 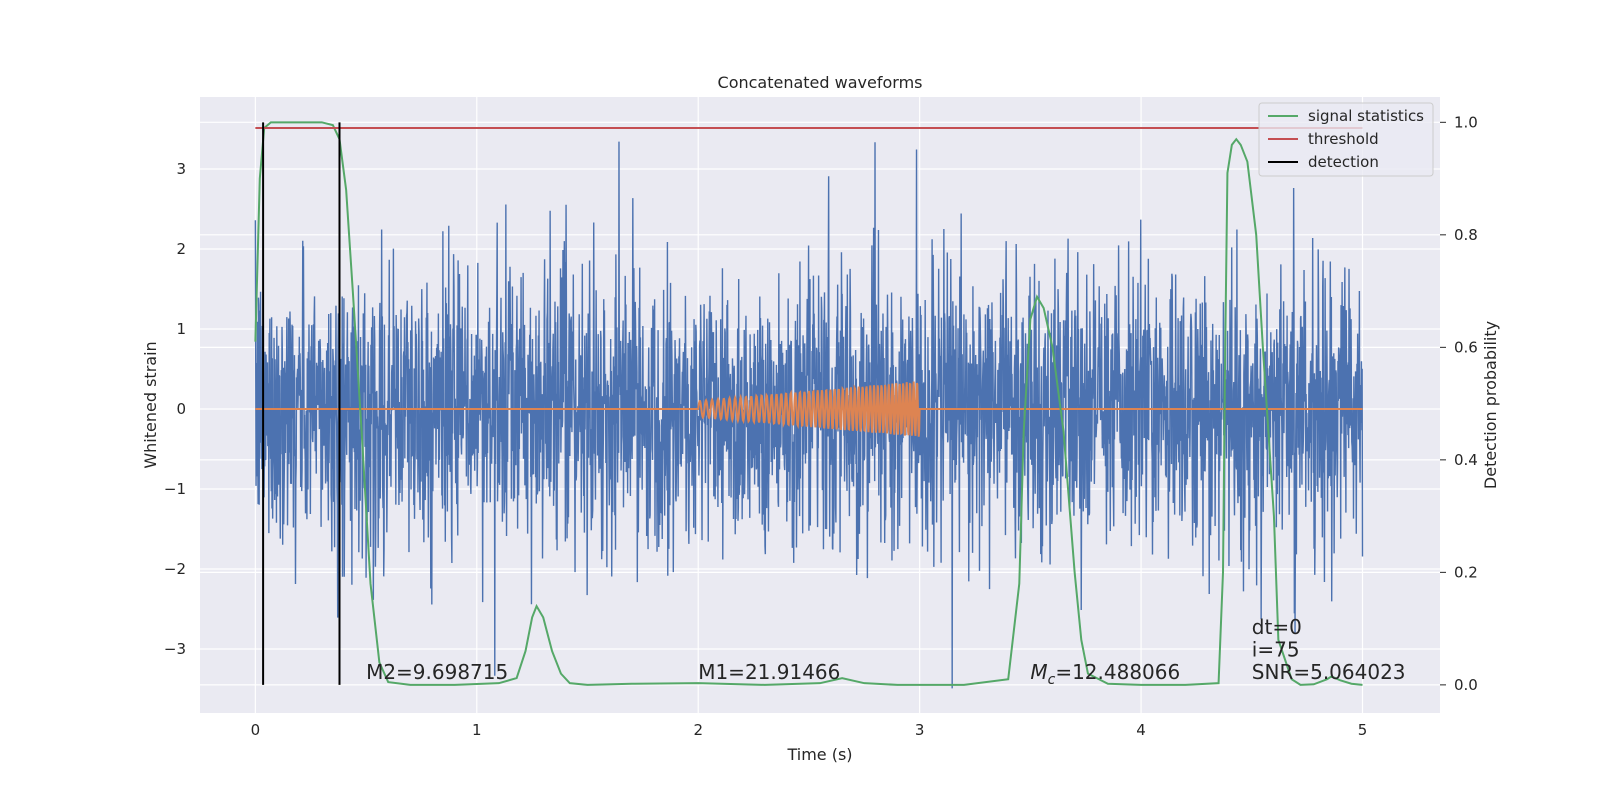 What do you see at coordinates (1466, 122) in the screenshot?
I see `y2-tick-label: 1.0` at bounding box center [1466, 122].